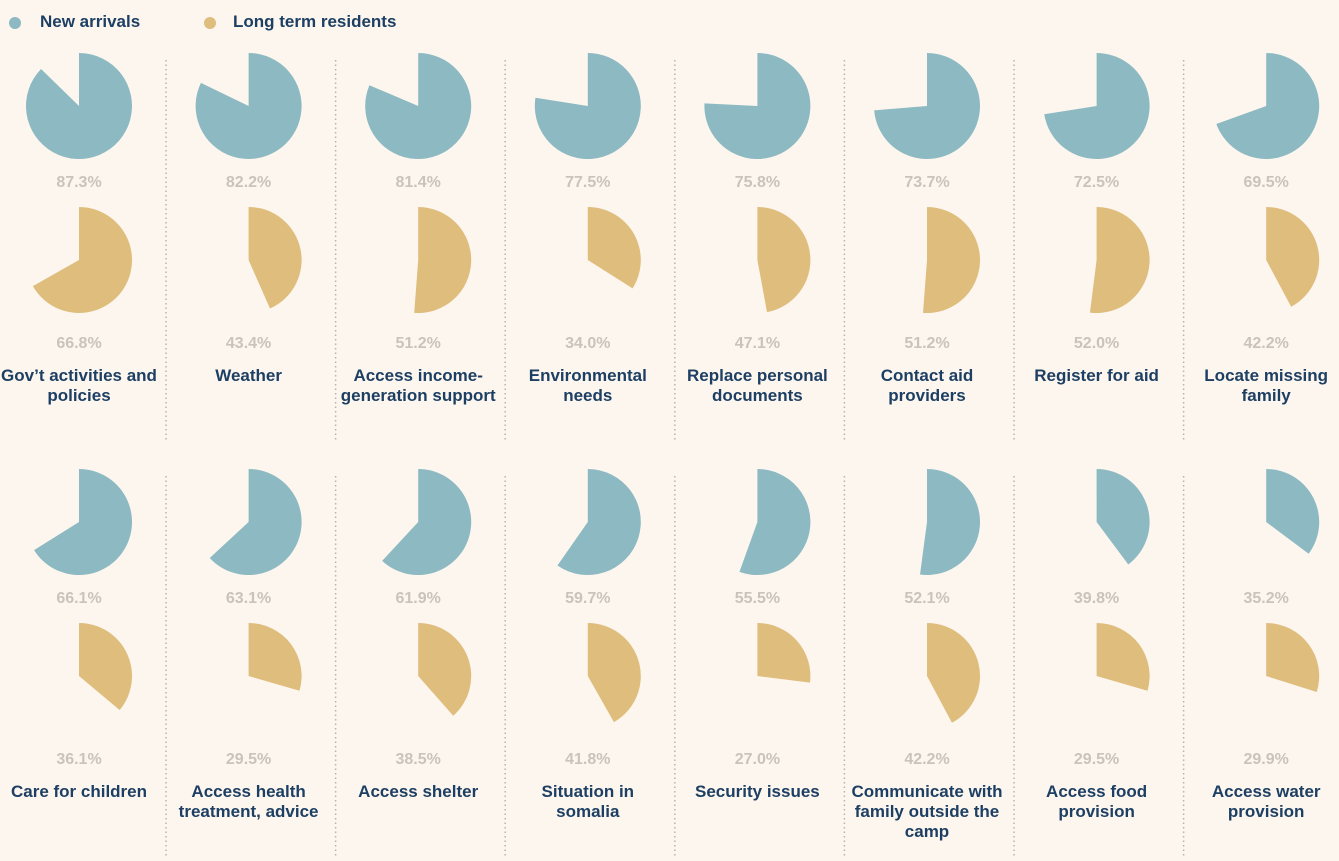 Image resolution: width=1339 pixels, height=861 pixels. What do you see at coordinates (1096, 343) in the screenshot?
I see `value-label: 52.0%` at bounding box center [1096, 343].